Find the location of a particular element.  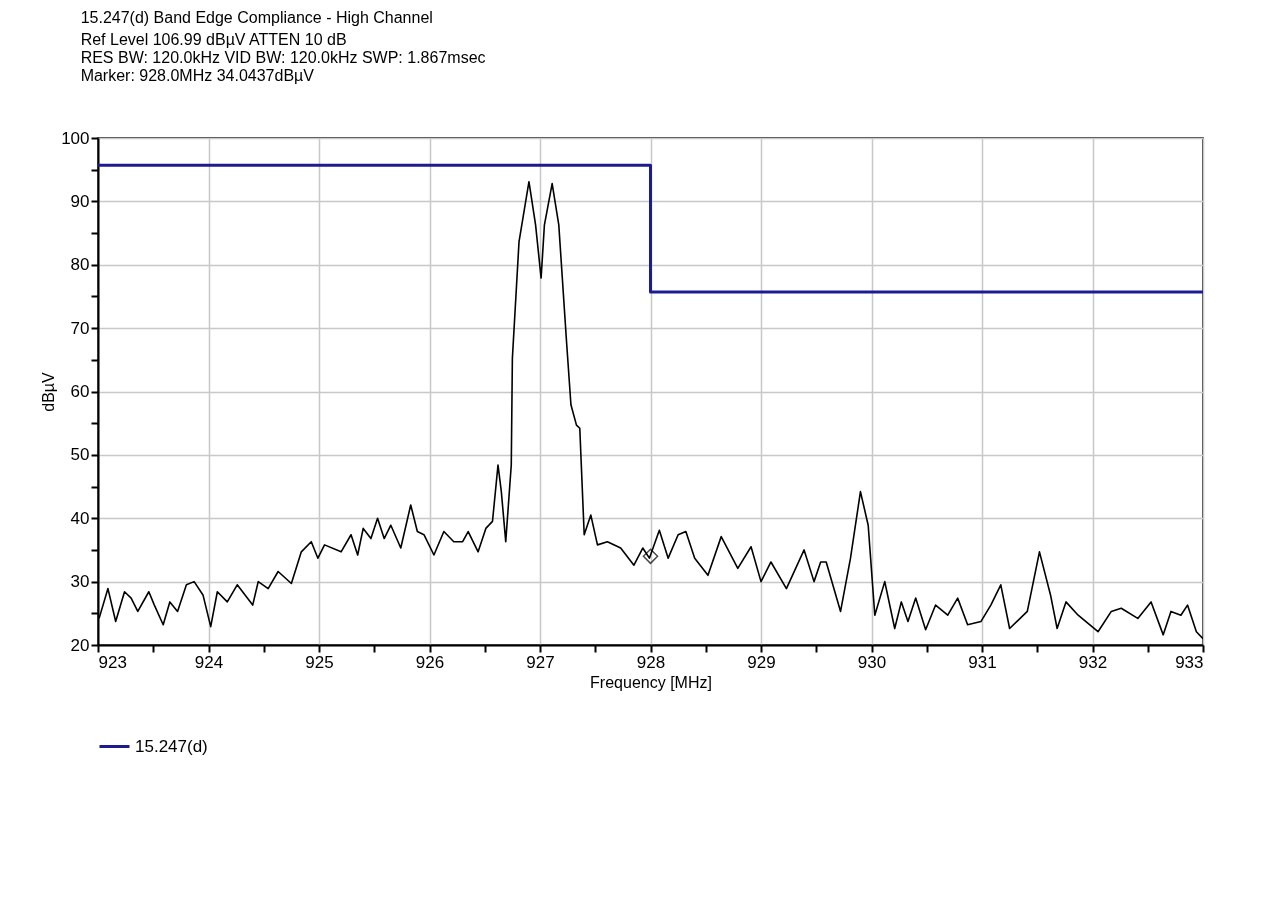

legend-label: 15.247(d) is located at coordinates (171, 746).